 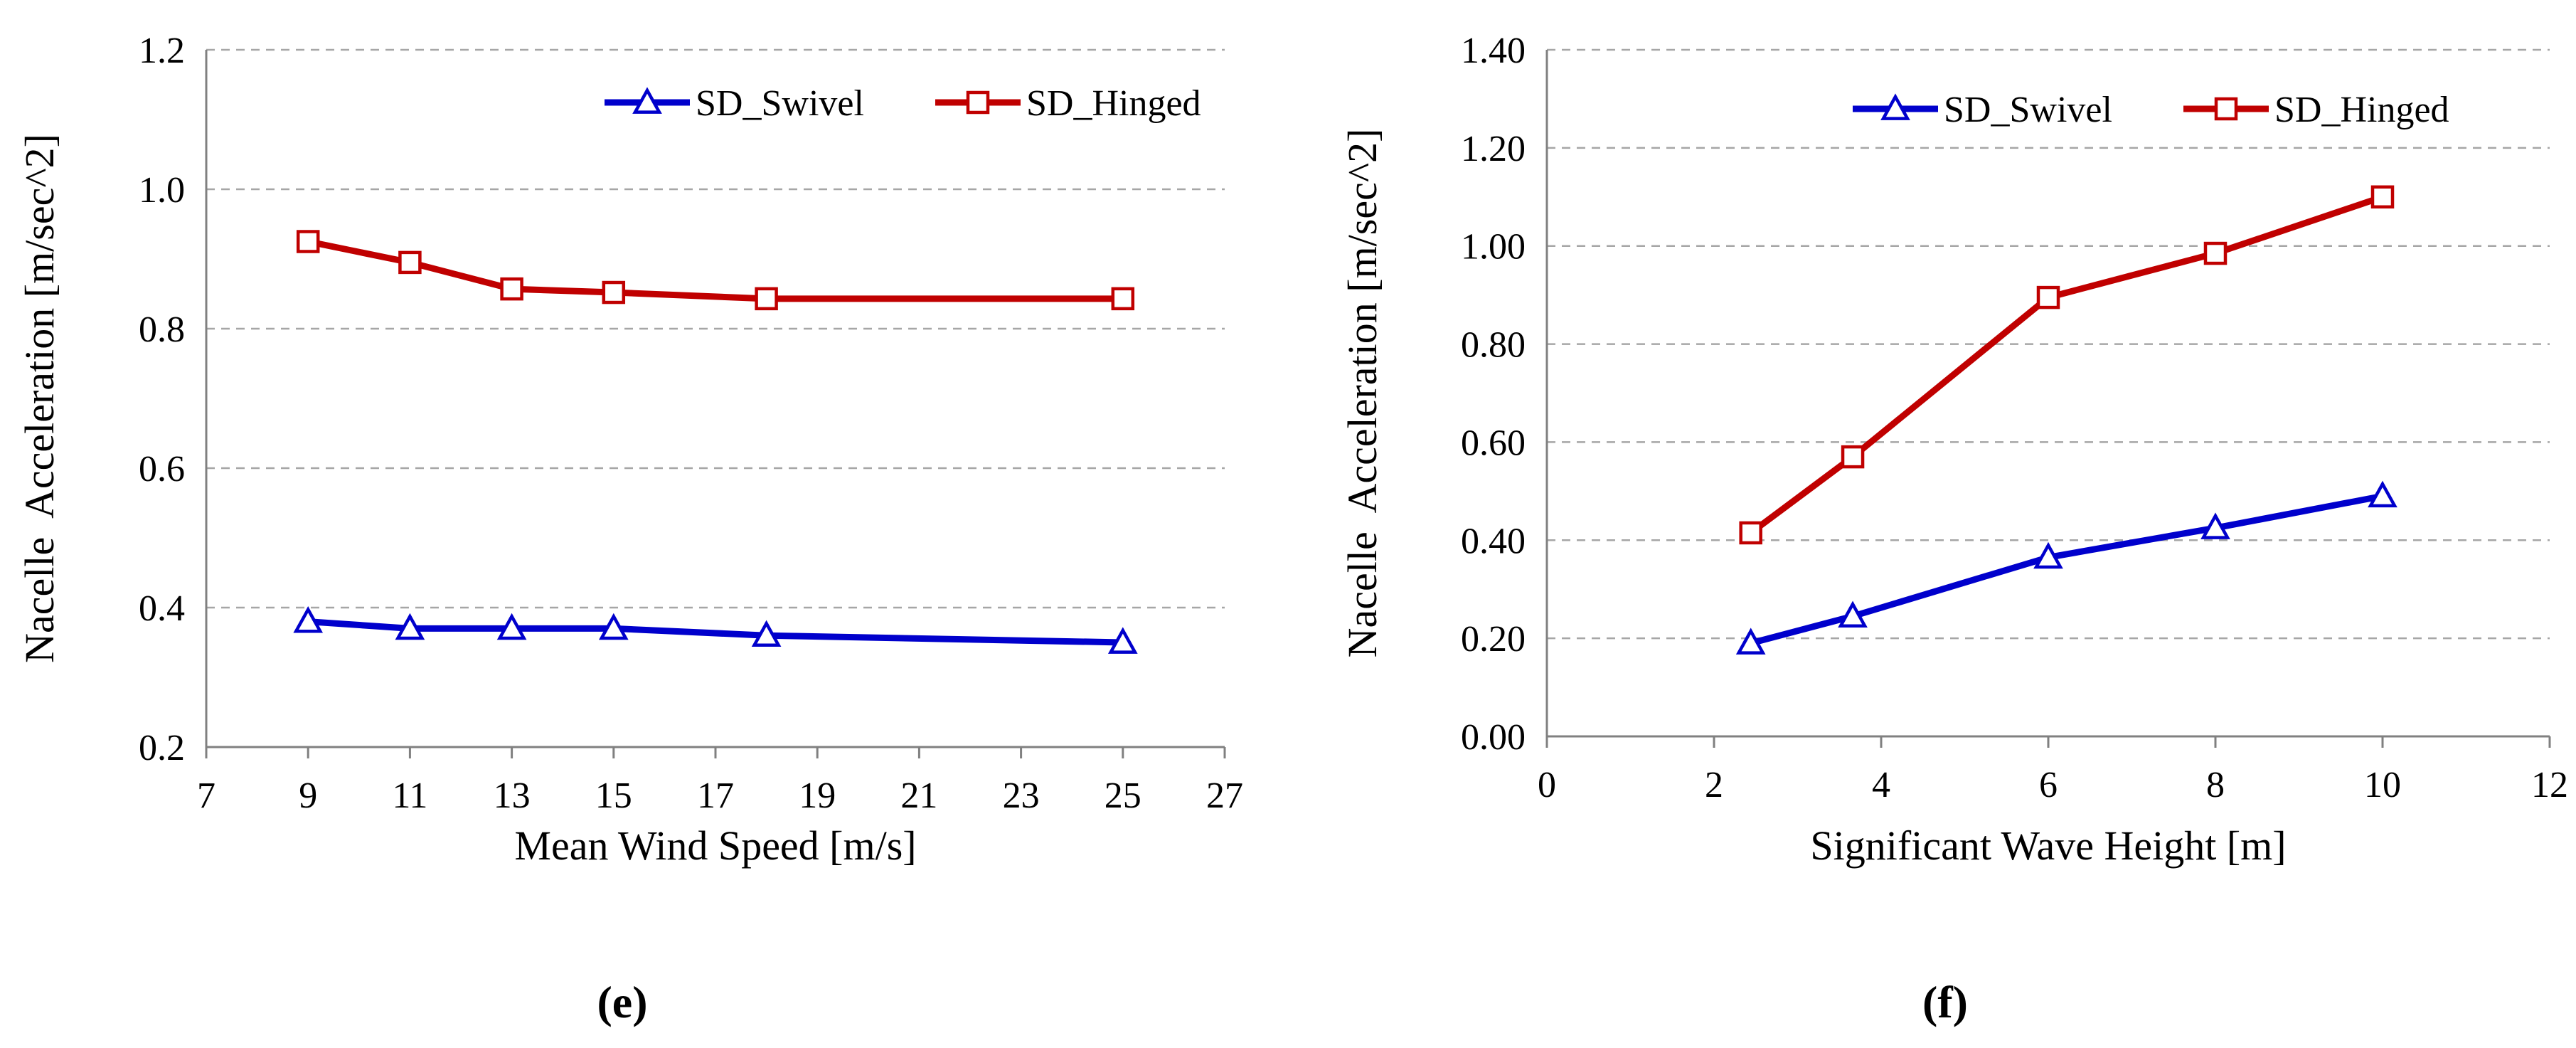 I want to click on x-tick-label: 21, so click(x=918, y=796).